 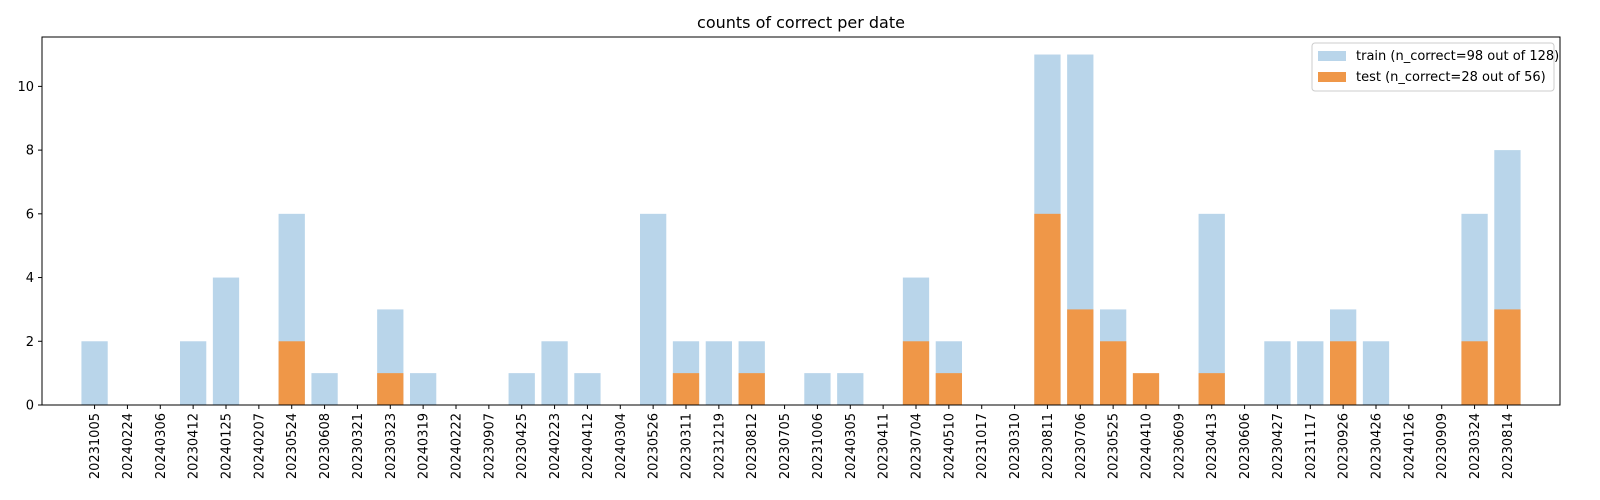 What do you see at coordinates (1457, 56) in the screenshot?
I see `legend-label-train: train (n_correct=98 out of 128)` at bounding box center [1457, 56].